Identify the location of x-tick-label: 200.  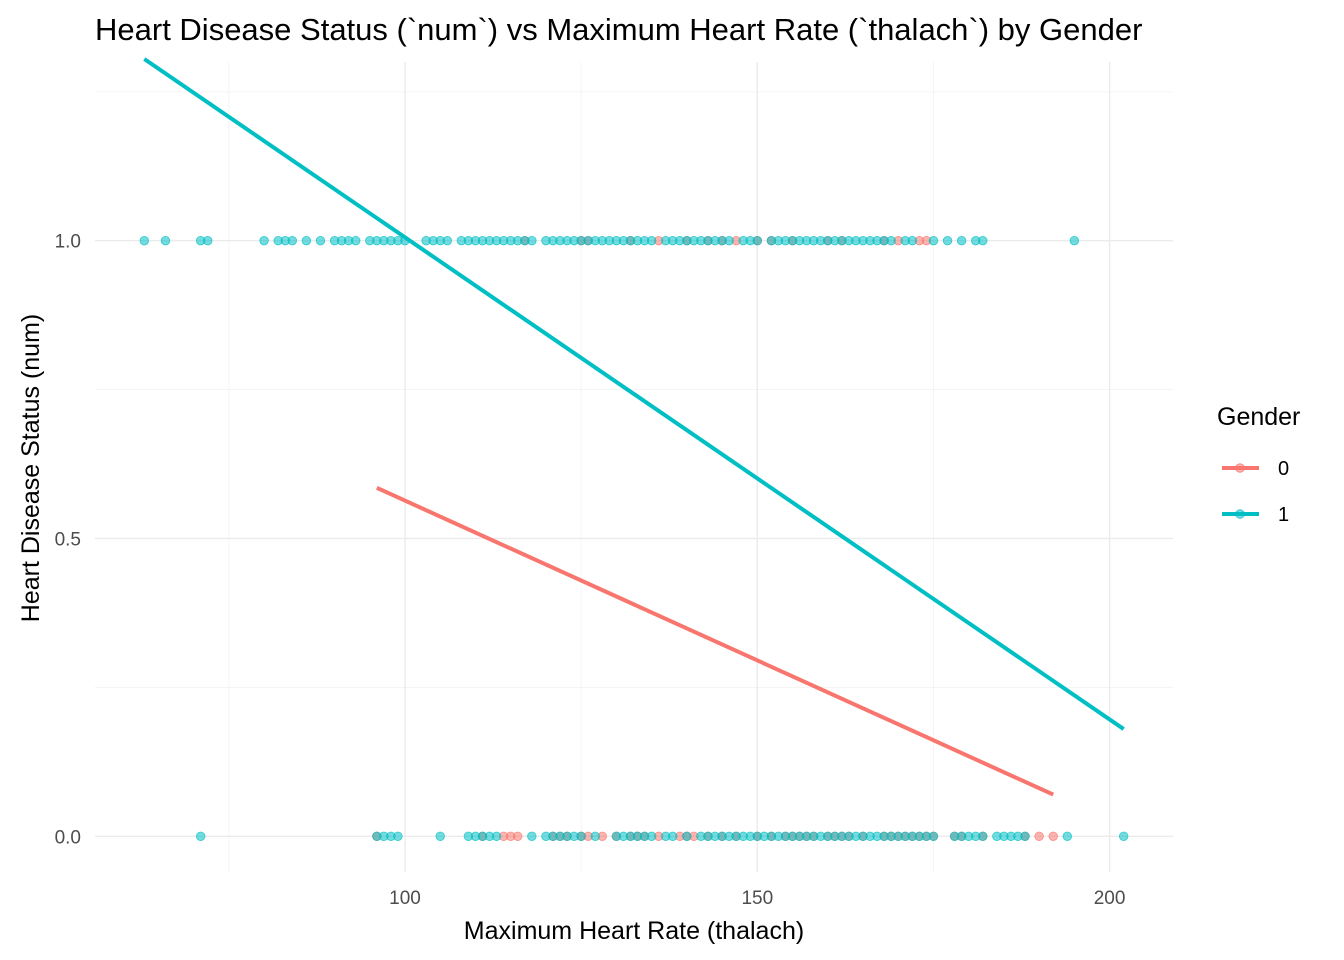
(1110, 898).